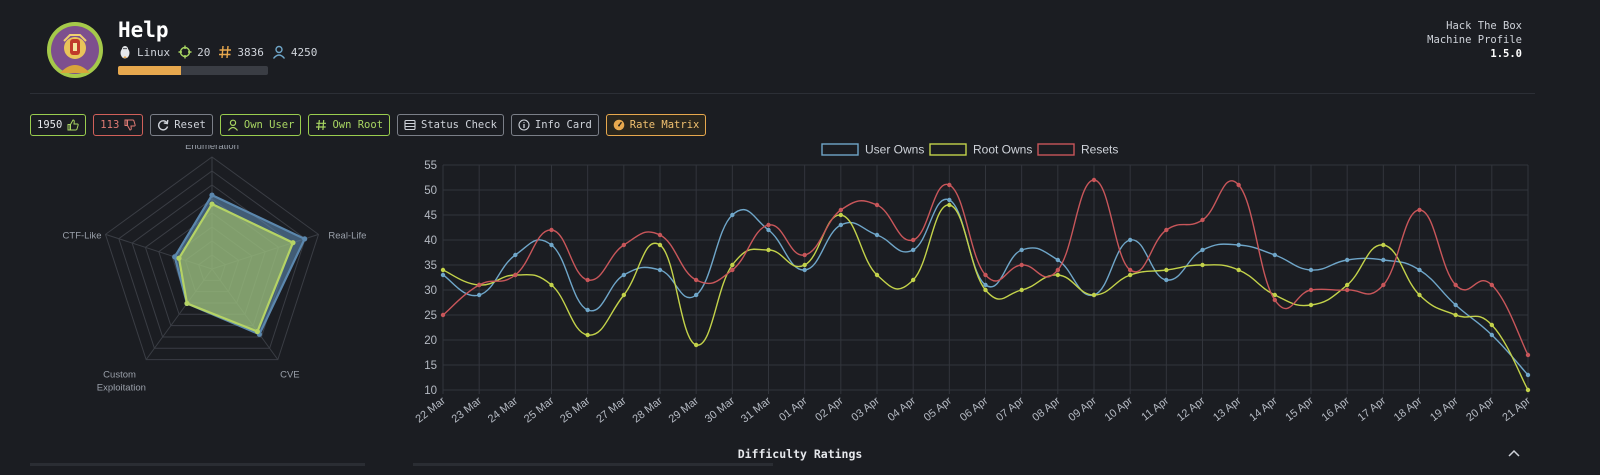 This screenshot has height=475, width=1600. I want to click on linux-icon, so click(125, 52).